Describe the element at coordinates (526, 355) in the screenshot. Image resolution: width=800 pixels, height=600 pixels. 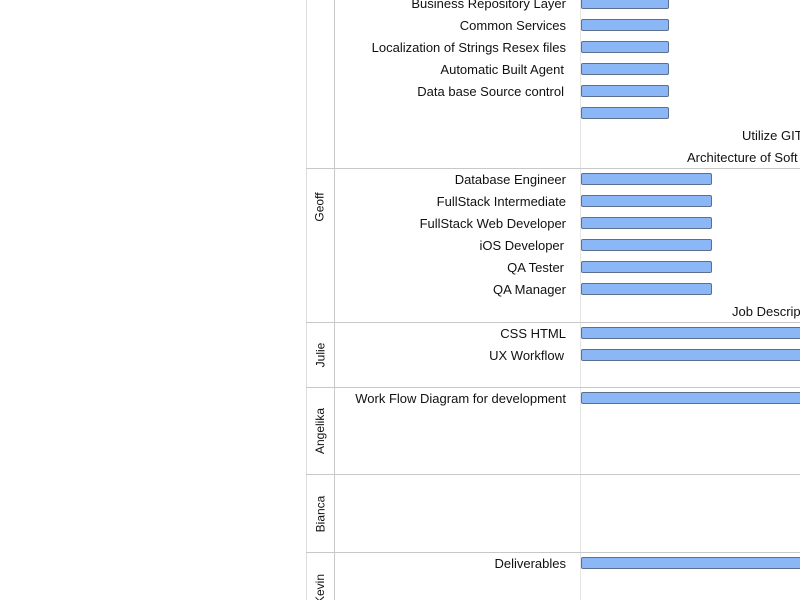
I see `task-label: UX Workflow` at that location.